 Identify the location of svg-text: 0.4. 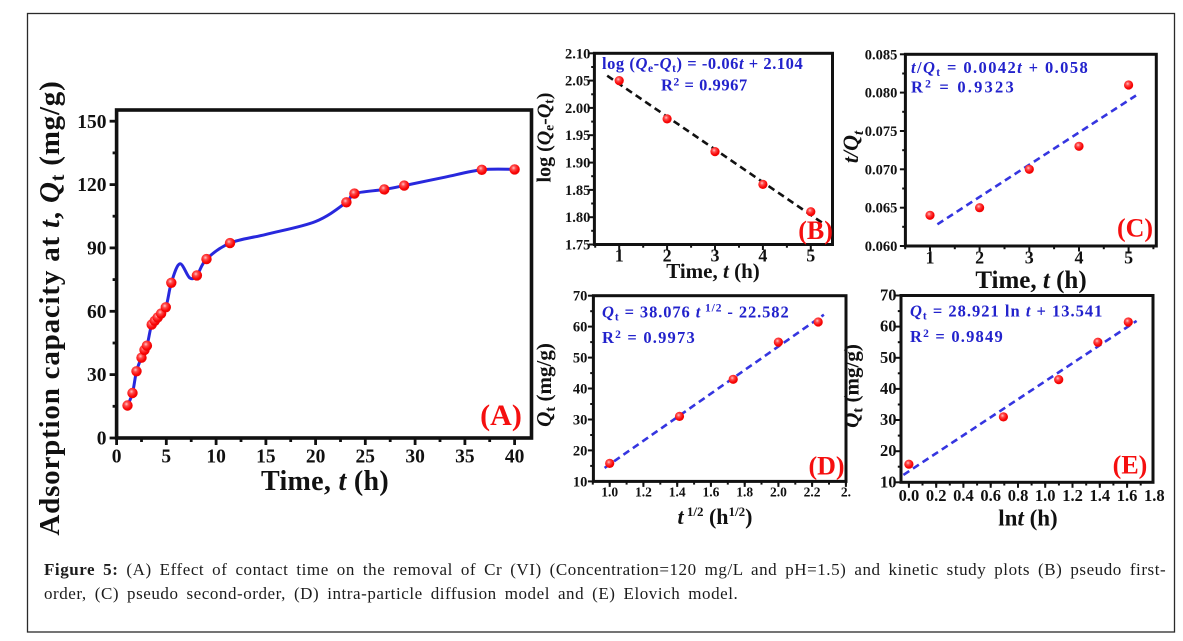
(963, 495).